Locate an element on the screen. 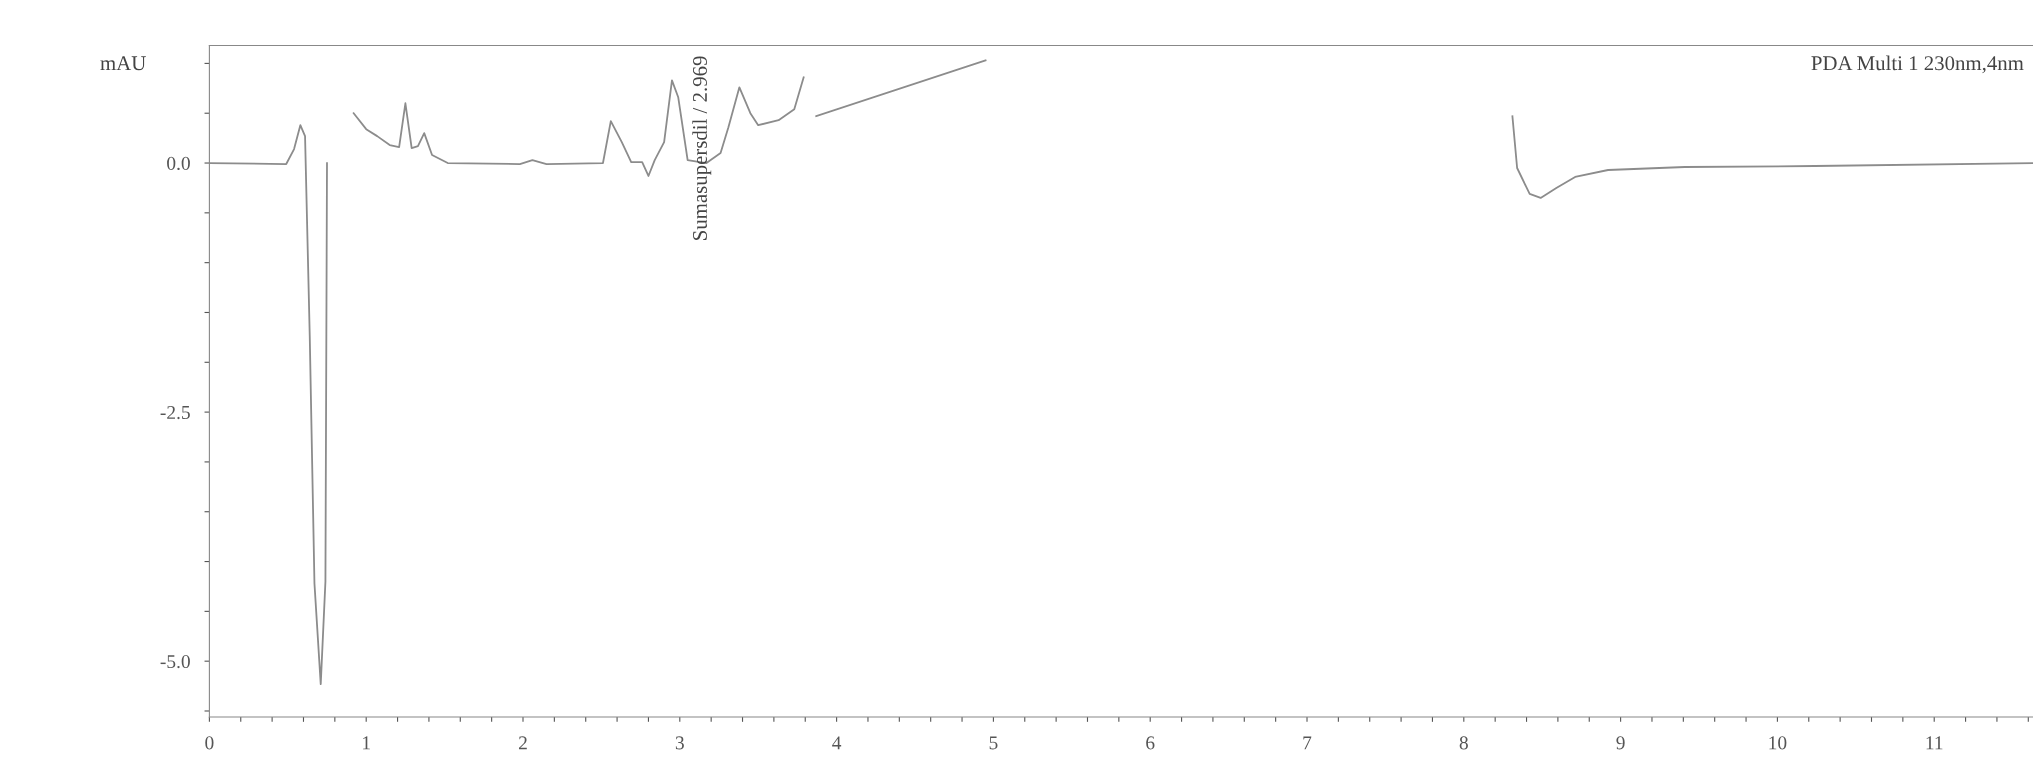  y-tick-label: 0.0 is located at coordinates (178, 163).